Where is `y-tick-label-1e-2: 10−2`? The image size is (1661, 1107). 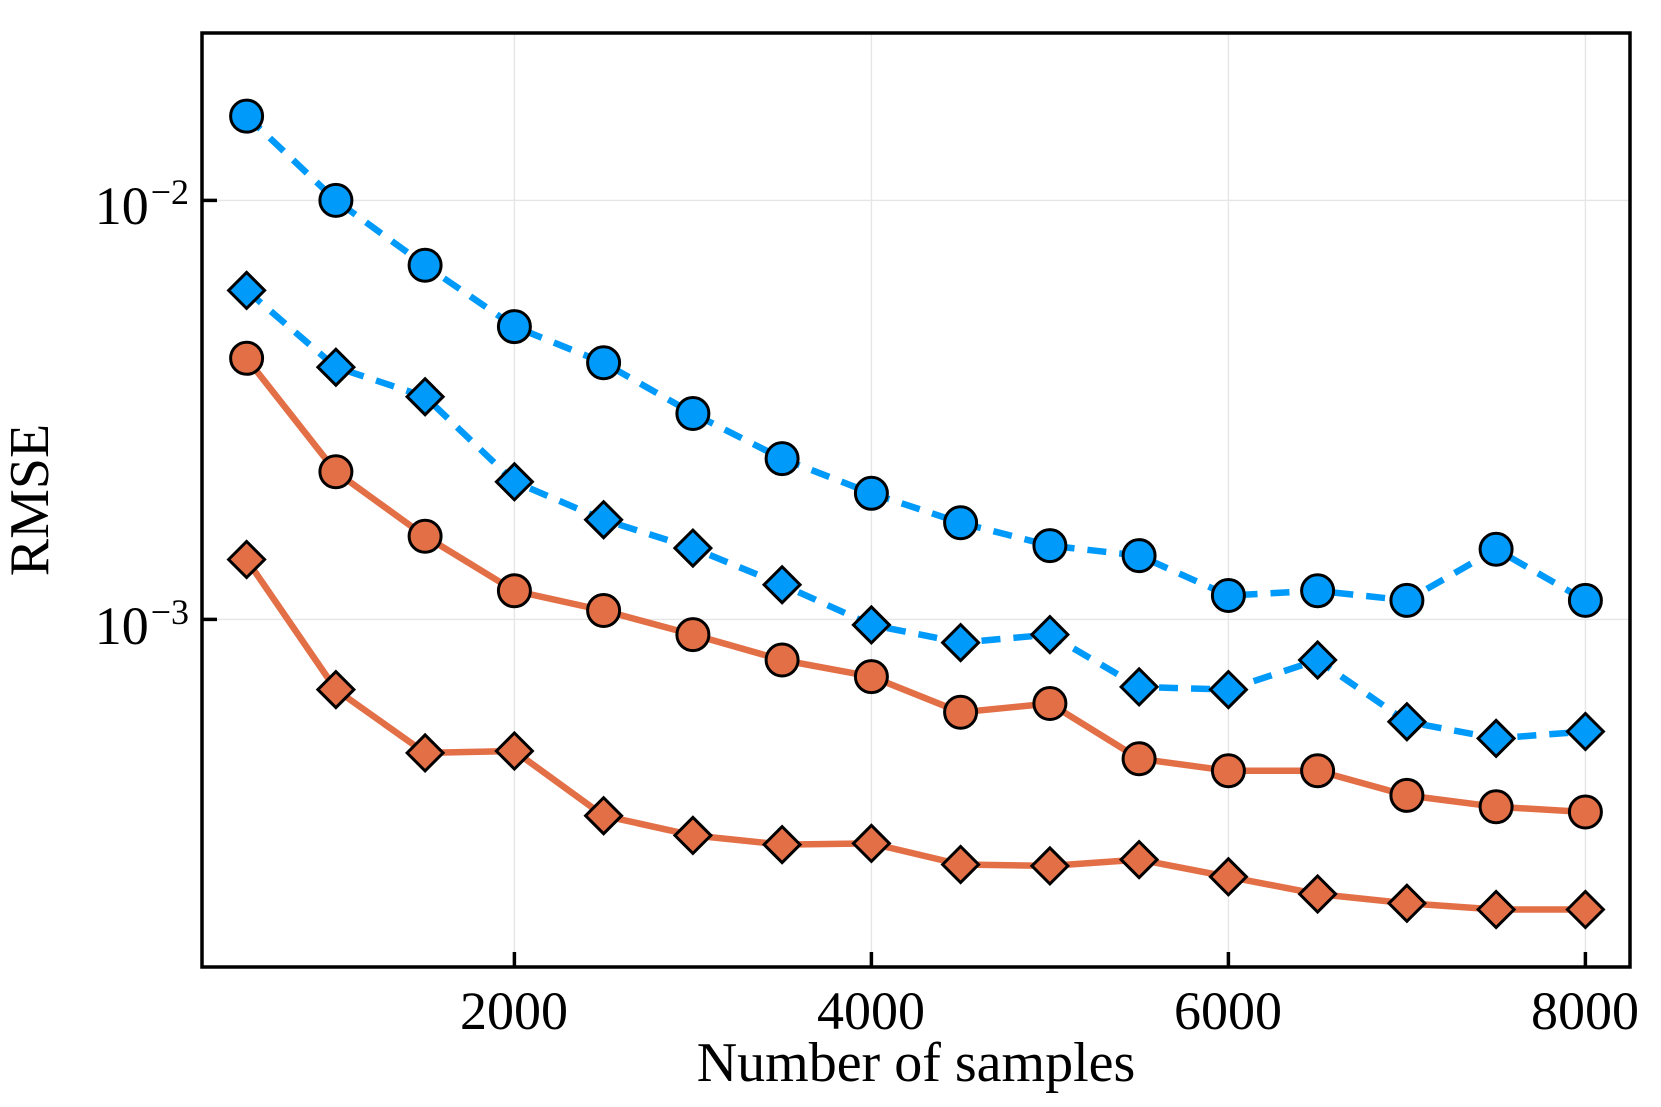
y-tick-label-1e-2: 10−2 is located at coordinates (94, 205).